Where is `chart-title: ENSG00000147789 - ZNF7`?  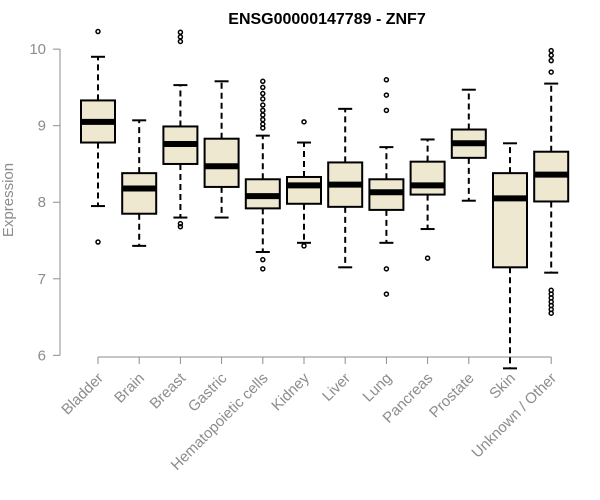 chart-title: ENSG00000147789 - ZNF7 is located at coordinates (327, 19).